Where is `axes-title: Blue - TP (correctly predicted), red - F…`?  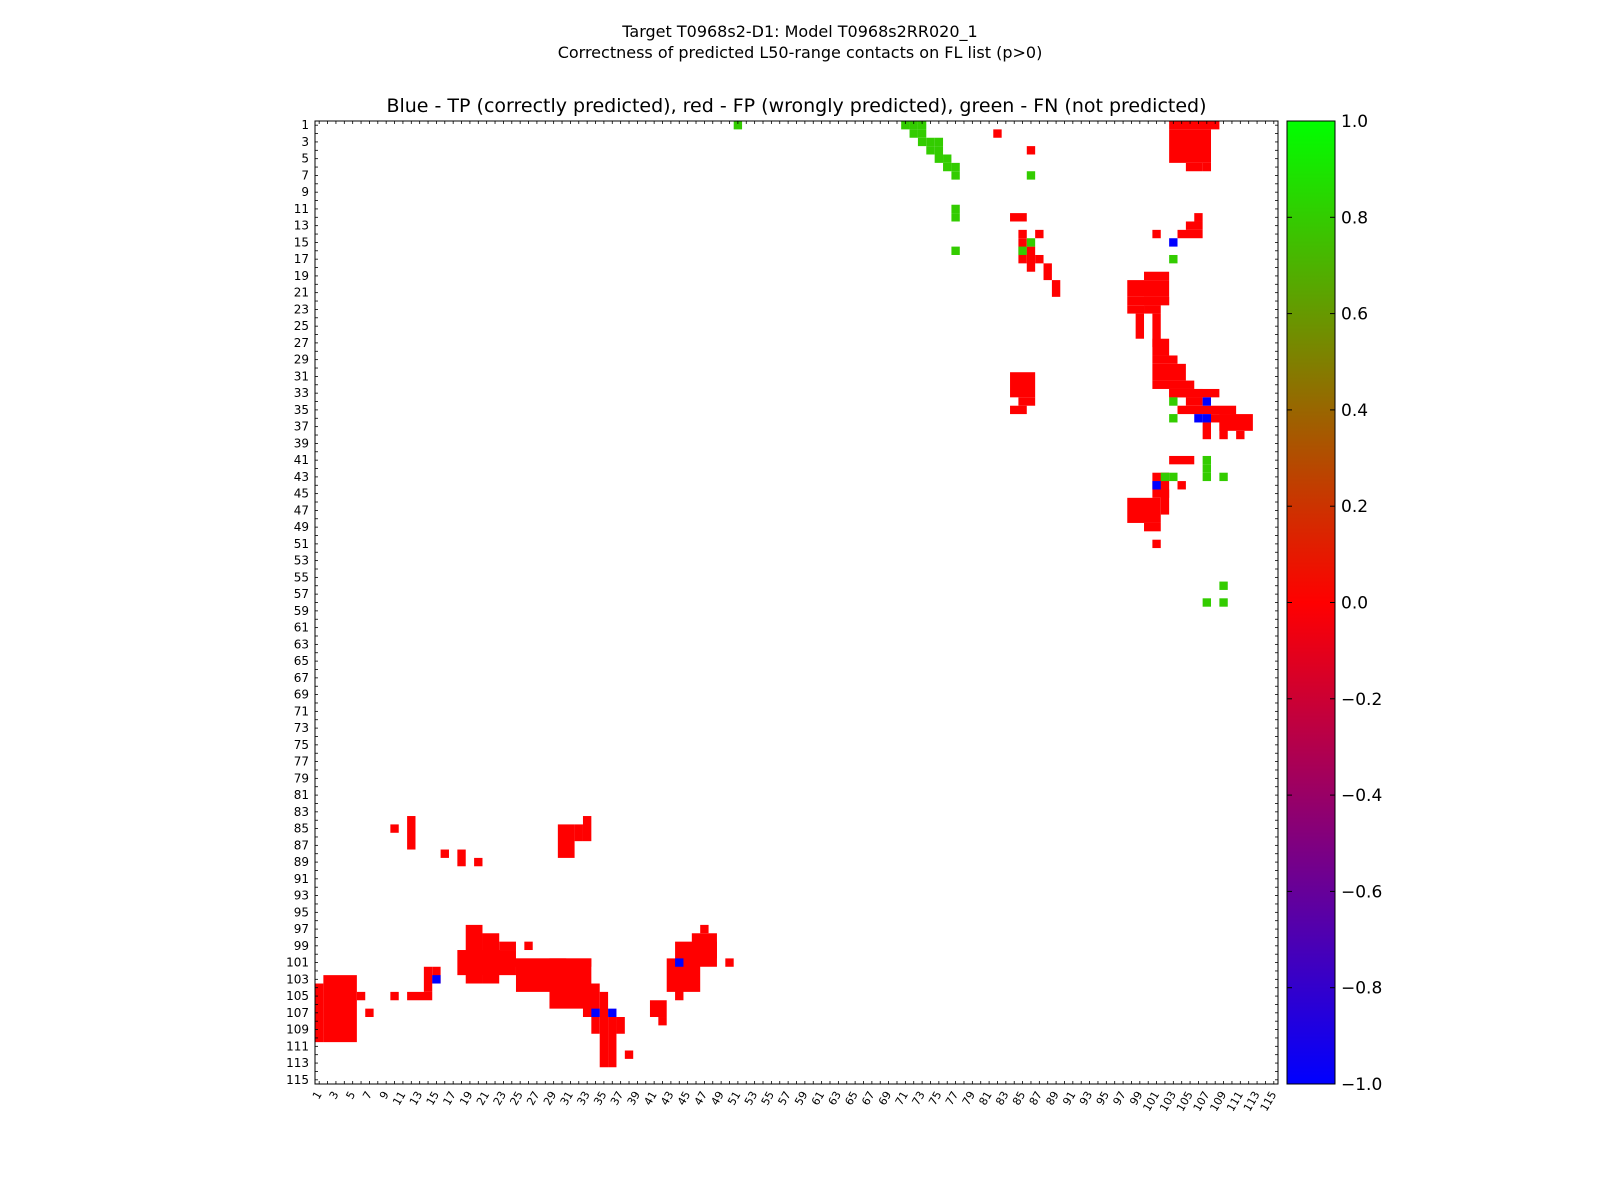
axes-title: Blue - TP (correctly predicted), red - F… is located at coordinates (796, 106).